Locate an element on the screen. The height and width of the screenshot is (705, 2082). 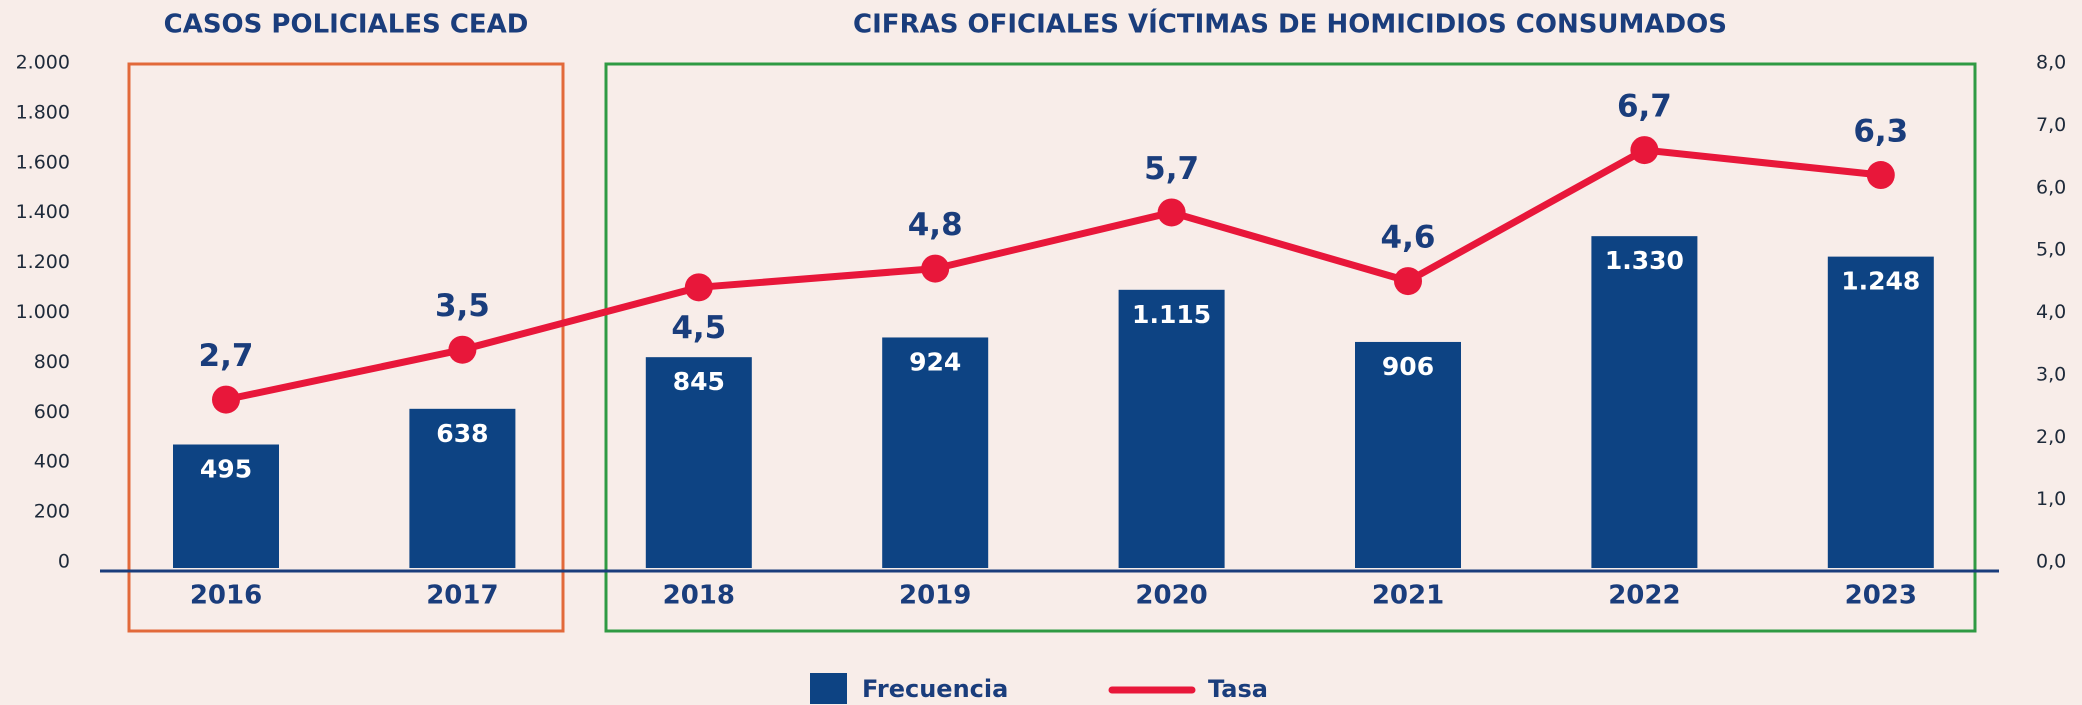
x-tick-label: 2016 is located at coordinates (226, 596).